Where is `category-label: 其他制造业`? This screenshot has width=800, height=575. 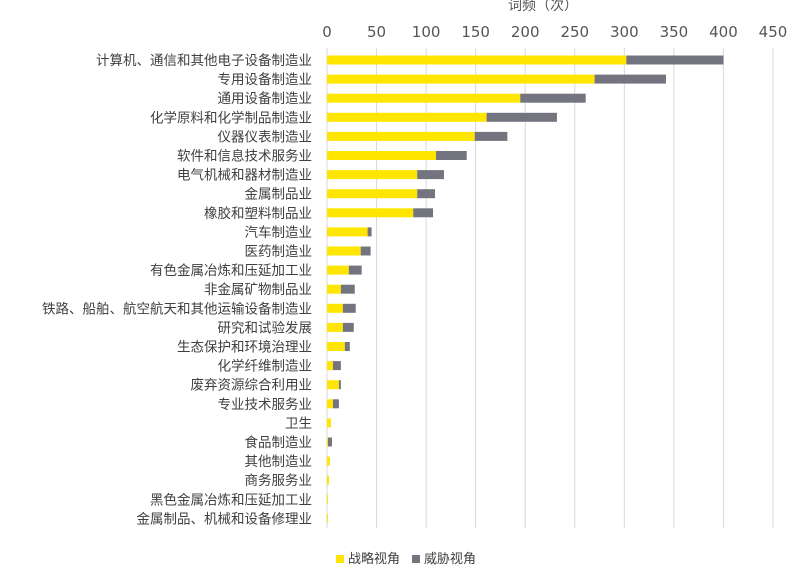 category-label: 其他制造业 is located at coordinates (279, 462).